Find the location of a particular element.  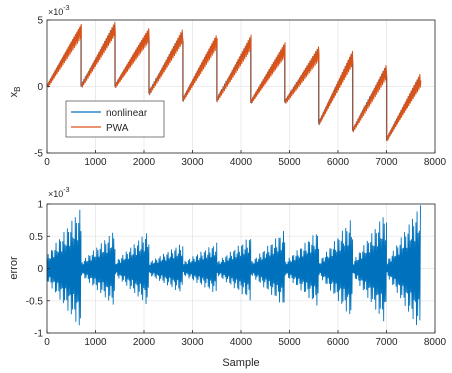

legend-box is located at coordinates (115, 119).